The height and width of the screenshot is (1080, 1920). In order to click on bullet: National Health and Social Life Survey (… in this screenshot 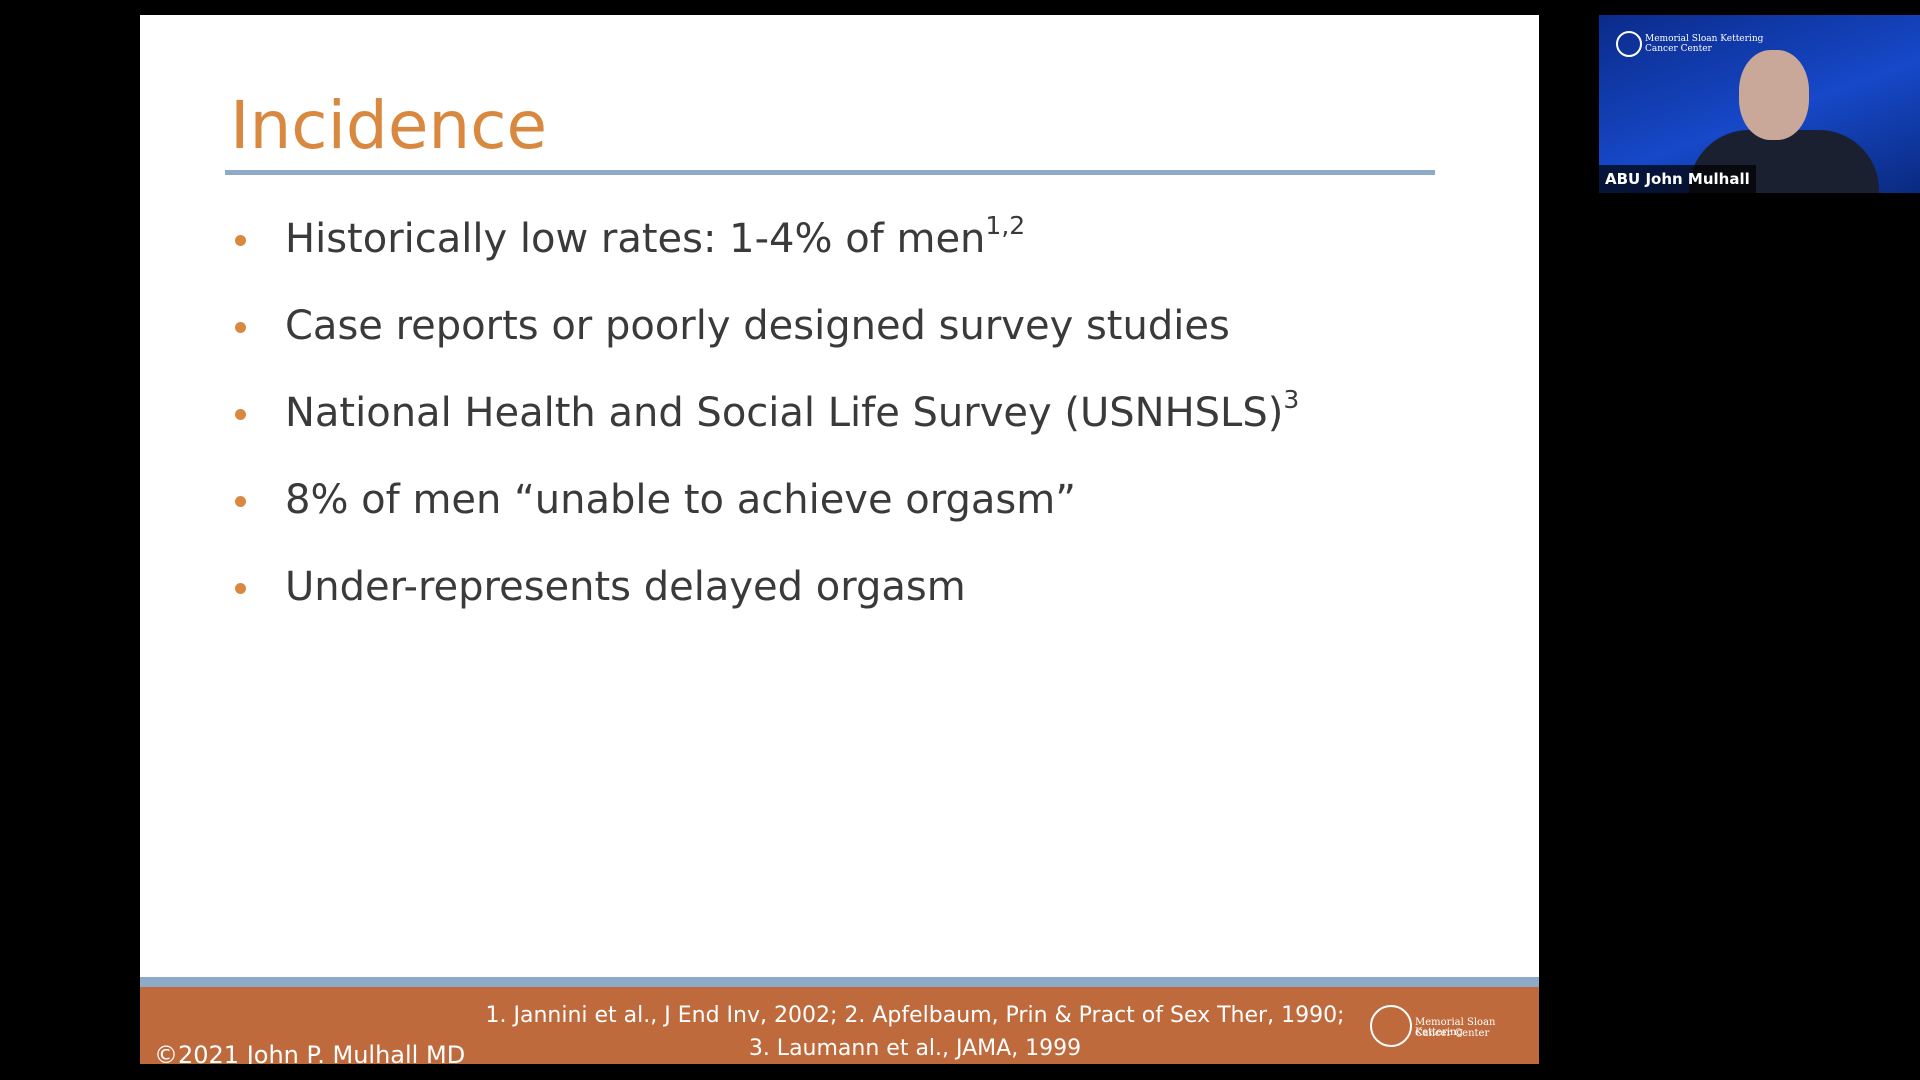, I will do `click(792, 411)`.